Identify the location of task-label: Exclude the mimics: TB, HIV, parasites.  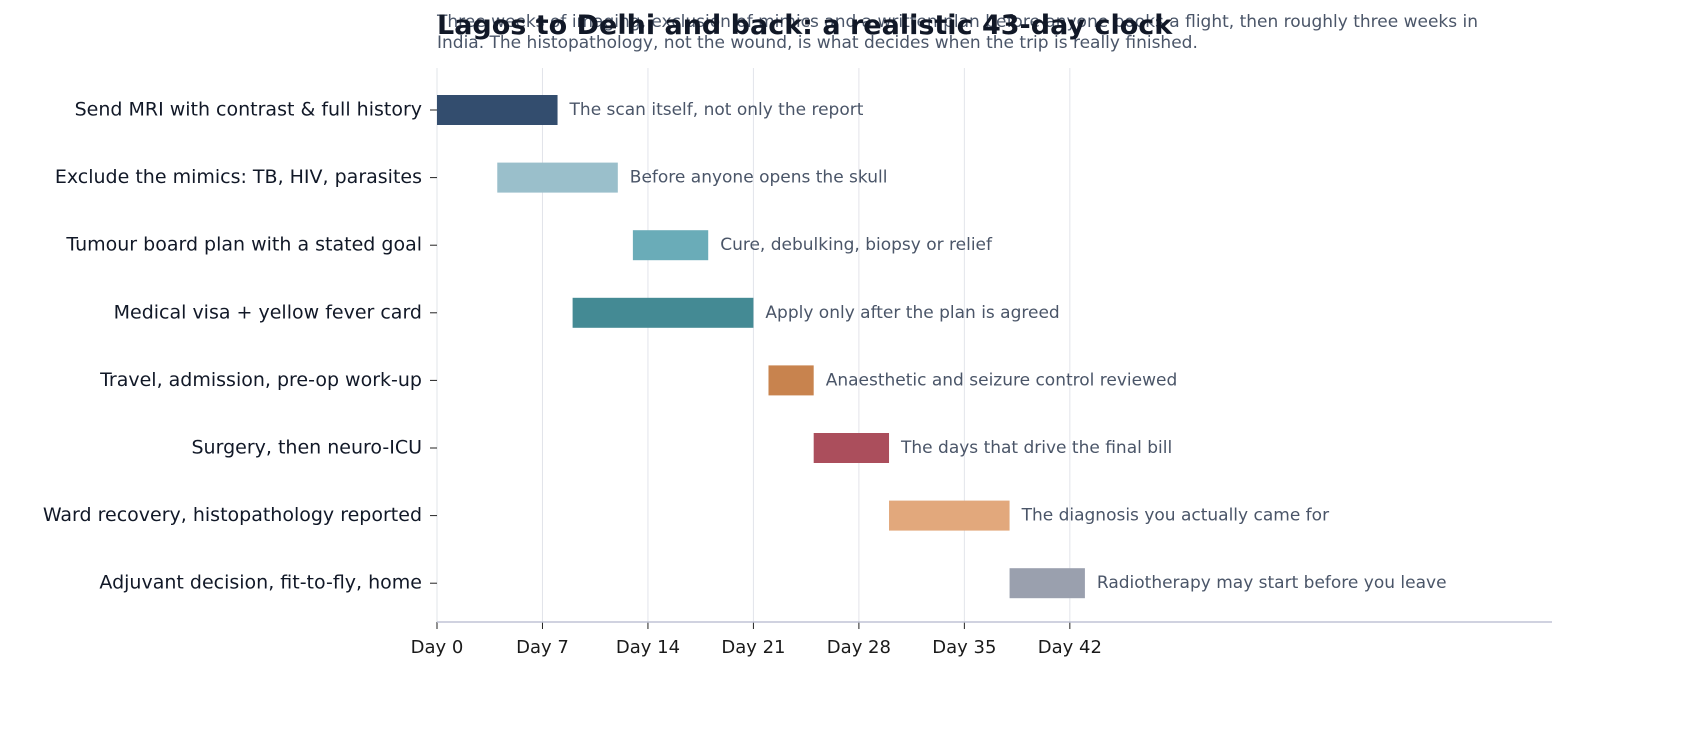
(238, 177).